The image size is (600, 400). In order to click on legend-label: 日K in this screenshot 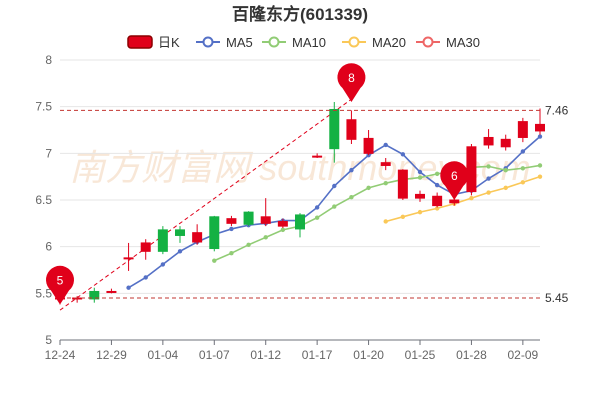, I will do `click(169, 42)`.